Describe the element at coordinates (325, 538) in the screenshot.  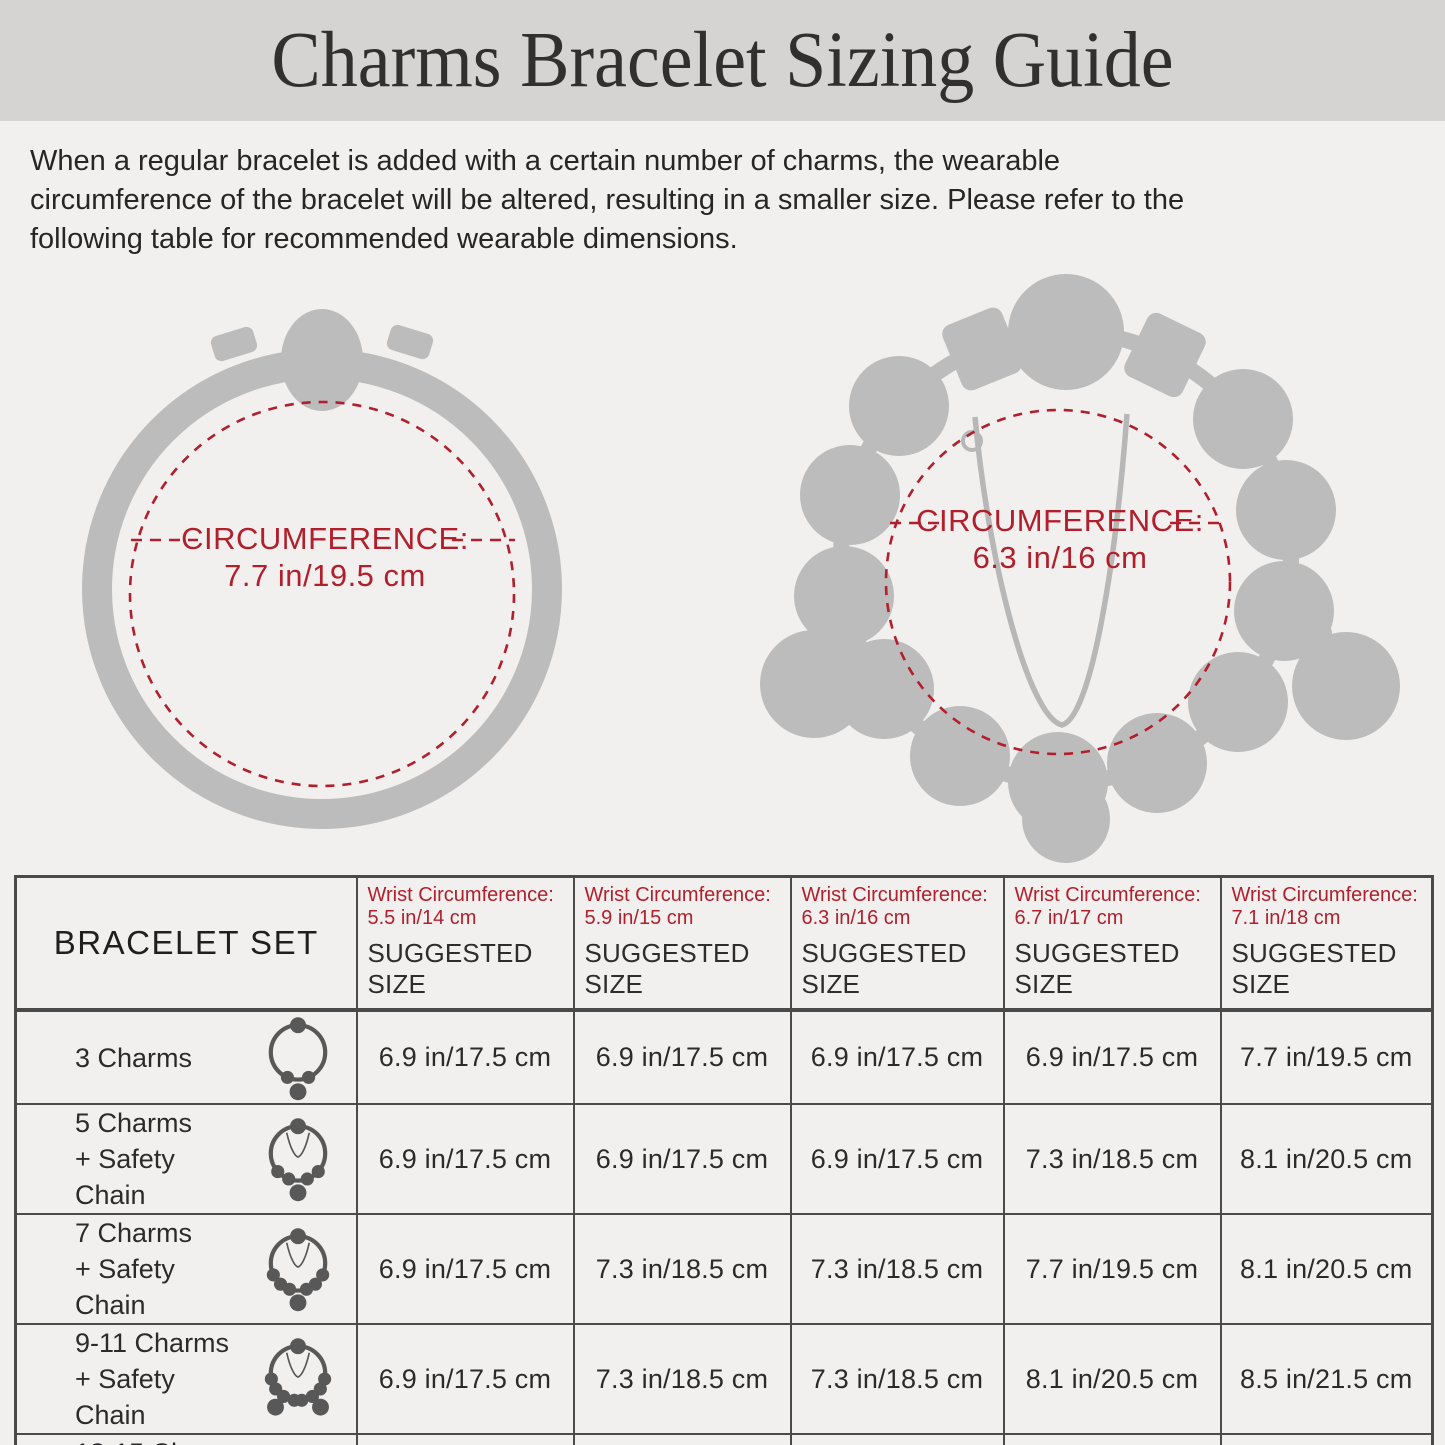
I see `plain-circumference-label: CIRCUMFERENCE:` at that location.